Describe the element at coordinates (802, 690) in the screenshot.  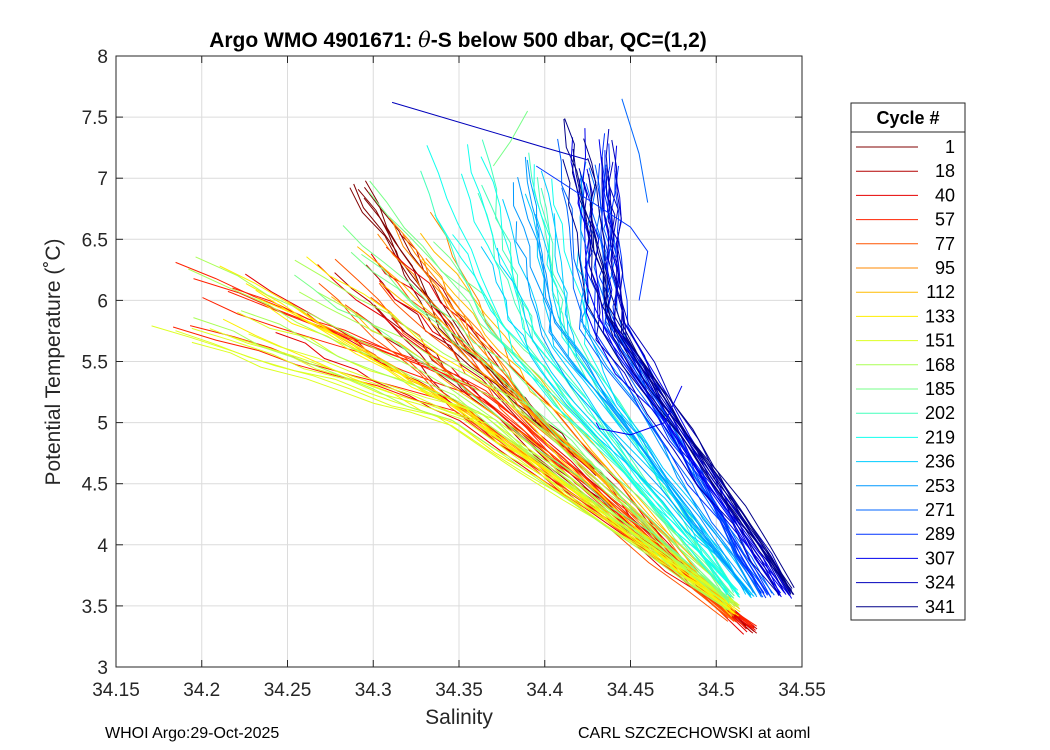
I see `x-tick-label: 34.55` at that location.